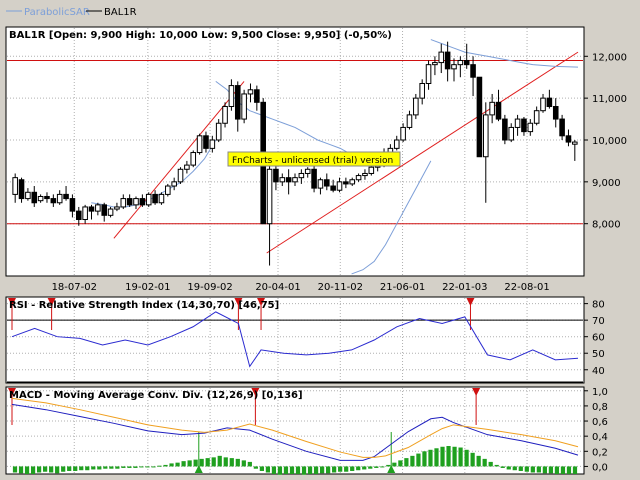 The image size is (640, 480). What do you see at coordinates (600, 407) in the screenshot?
I see `macd-y-tick-label: 0,8` at bounding box center [600, 407].